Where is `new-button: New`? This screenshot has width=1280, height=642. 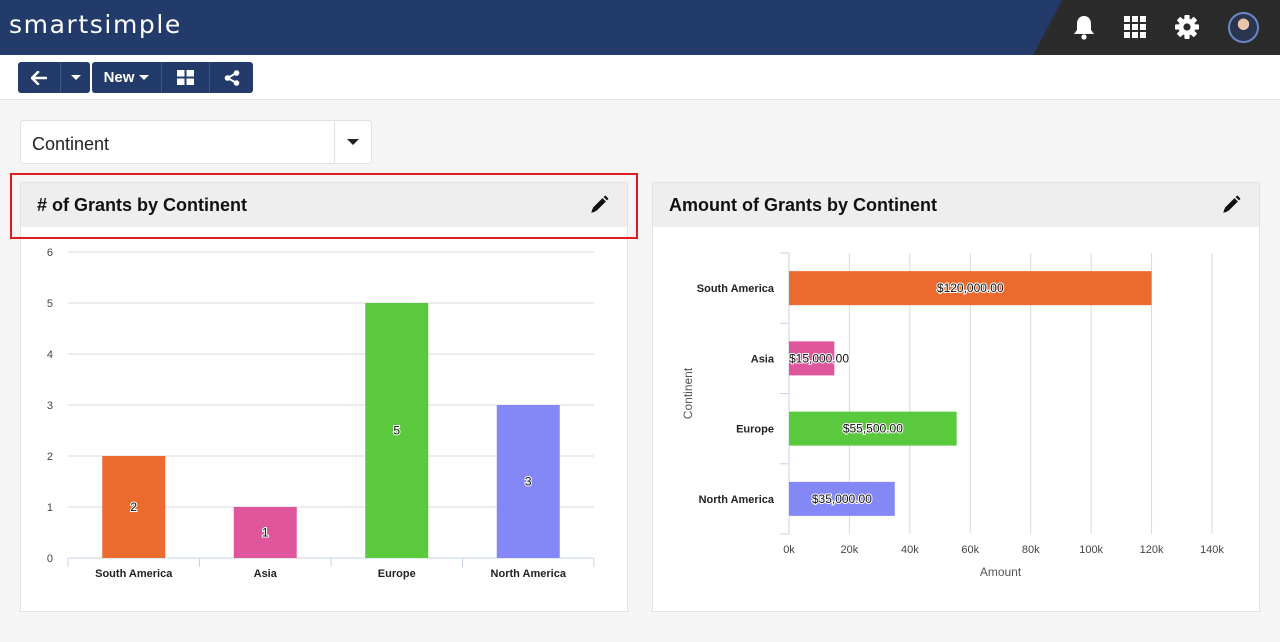 new-button: New is located at coordinates (127, 77).